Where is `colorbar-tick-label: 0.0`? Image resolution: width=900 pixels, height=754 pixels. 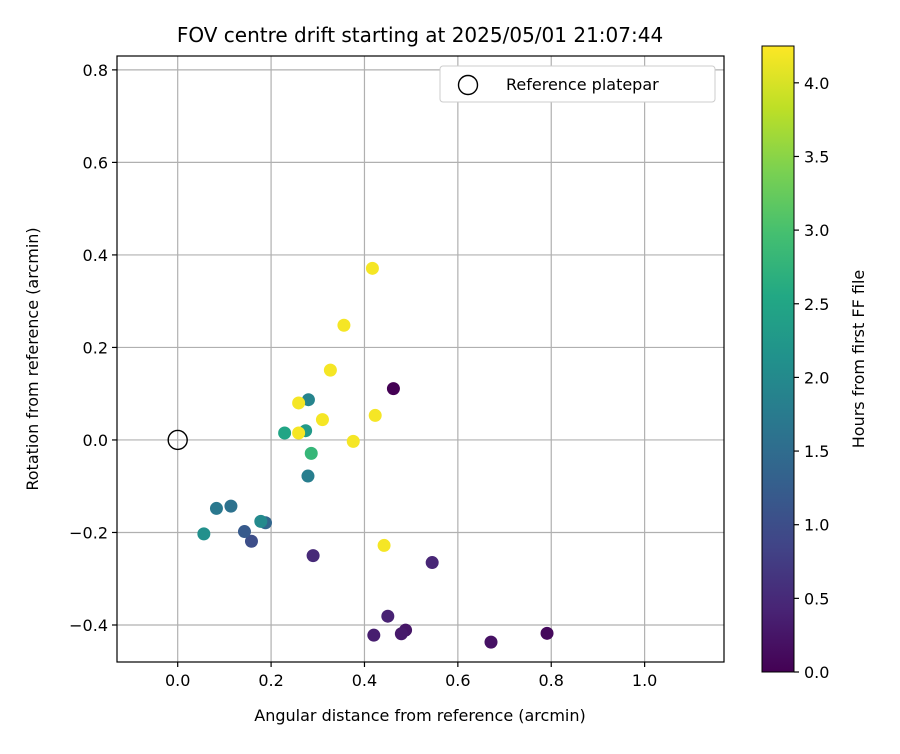 colorbar-tick-label: 0.0 is located at coordinates (816, 672).